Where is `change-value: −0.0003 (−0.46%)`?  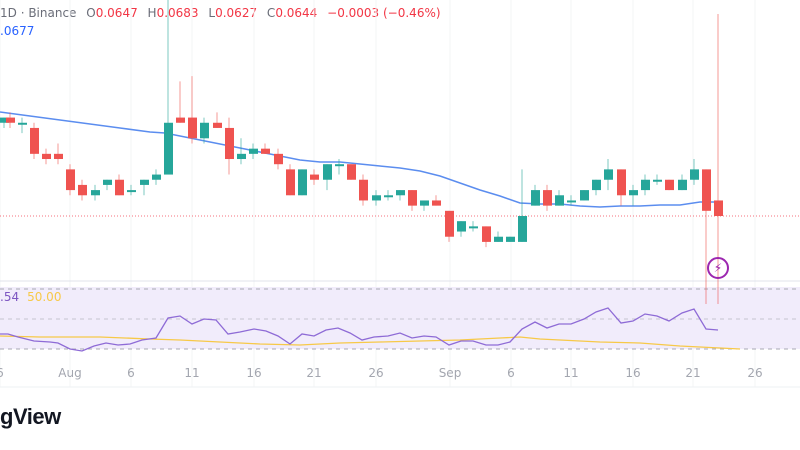 change-value: −0.0003 (−0.46%) is located at coordinates (384, 13).